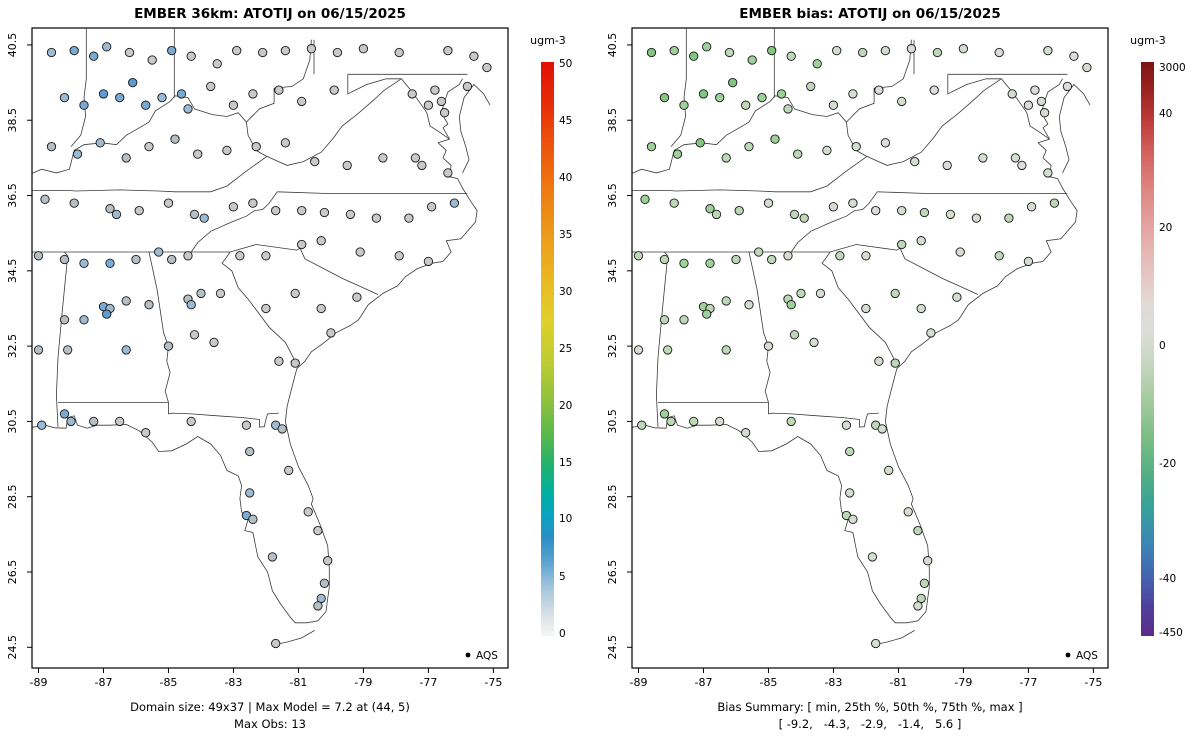  Describe the element at coordinates (1166, 228) in the screenshot. I see `colorbar-tick-label: 20` at that location.